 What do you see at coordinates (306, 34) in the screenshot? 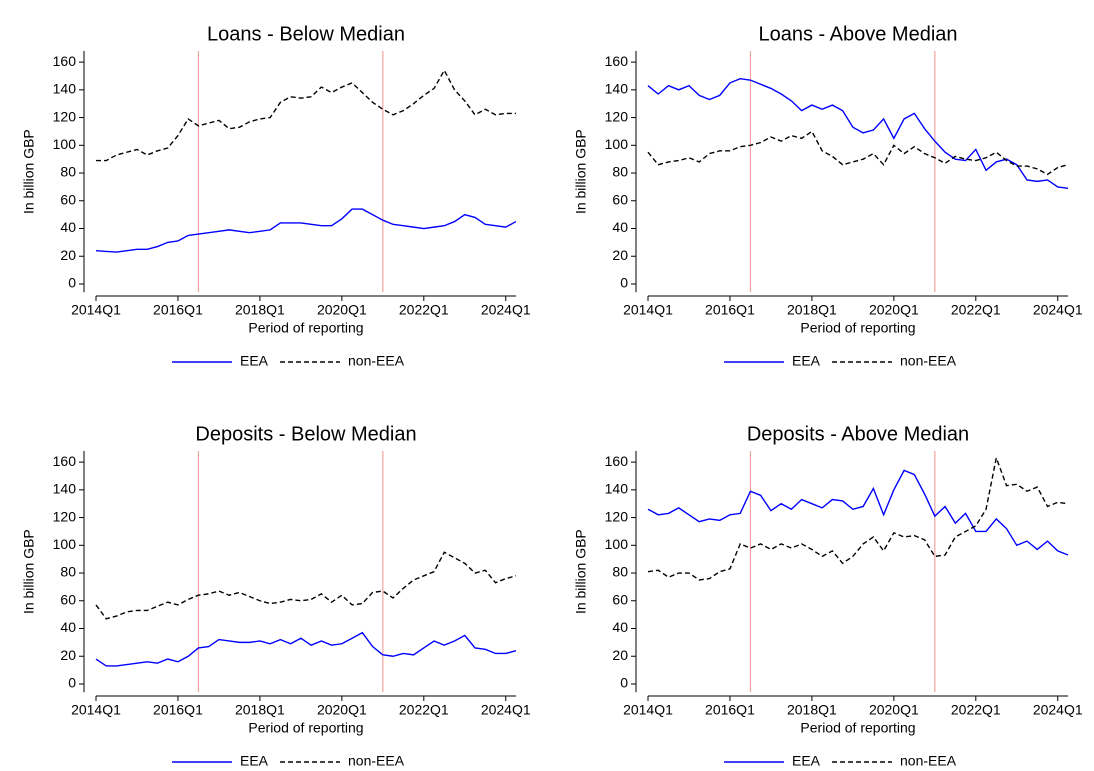
I see `chart-title: Loans - Below Median` at bounding box center [306, 34].